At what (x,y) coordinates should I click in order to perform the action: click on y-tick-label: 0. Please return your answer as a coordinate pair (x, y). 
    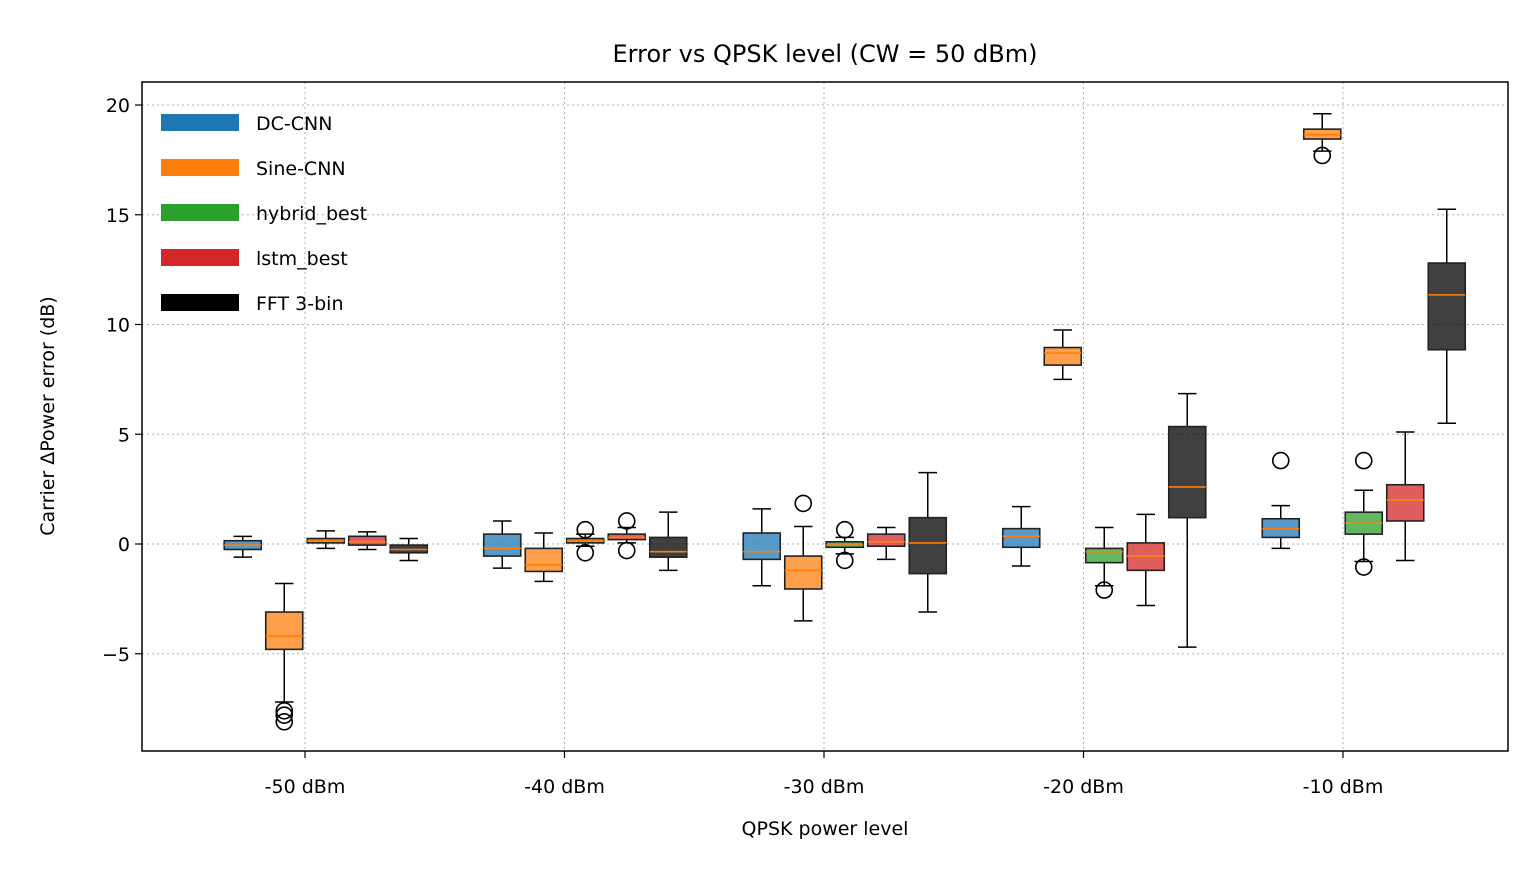
    Looking at the image, I should click on (124, 545).